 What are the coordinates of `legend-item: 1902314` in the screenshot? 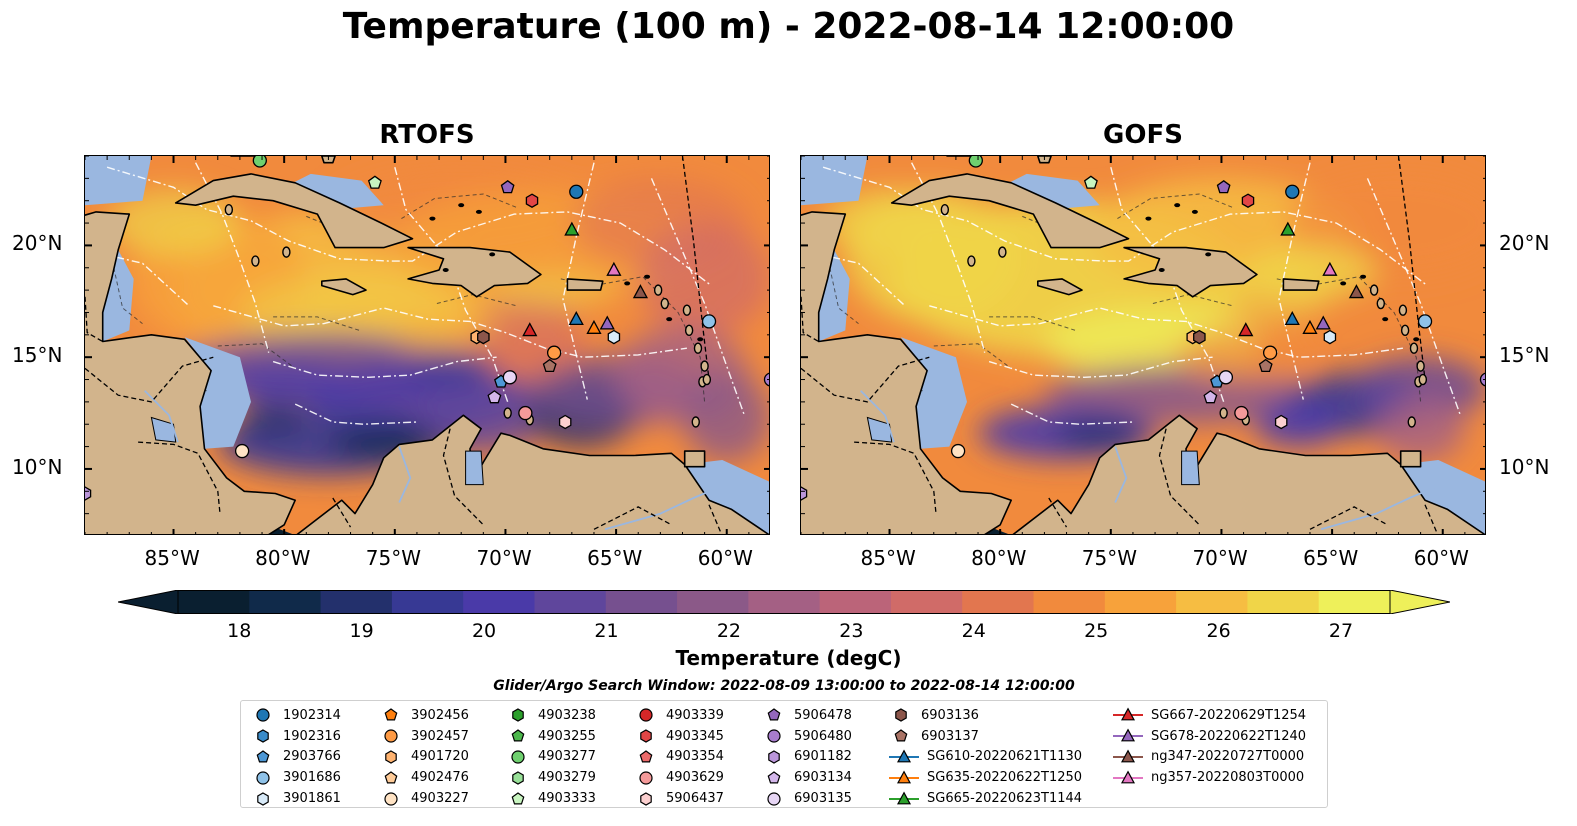 It's located at (295, 715).